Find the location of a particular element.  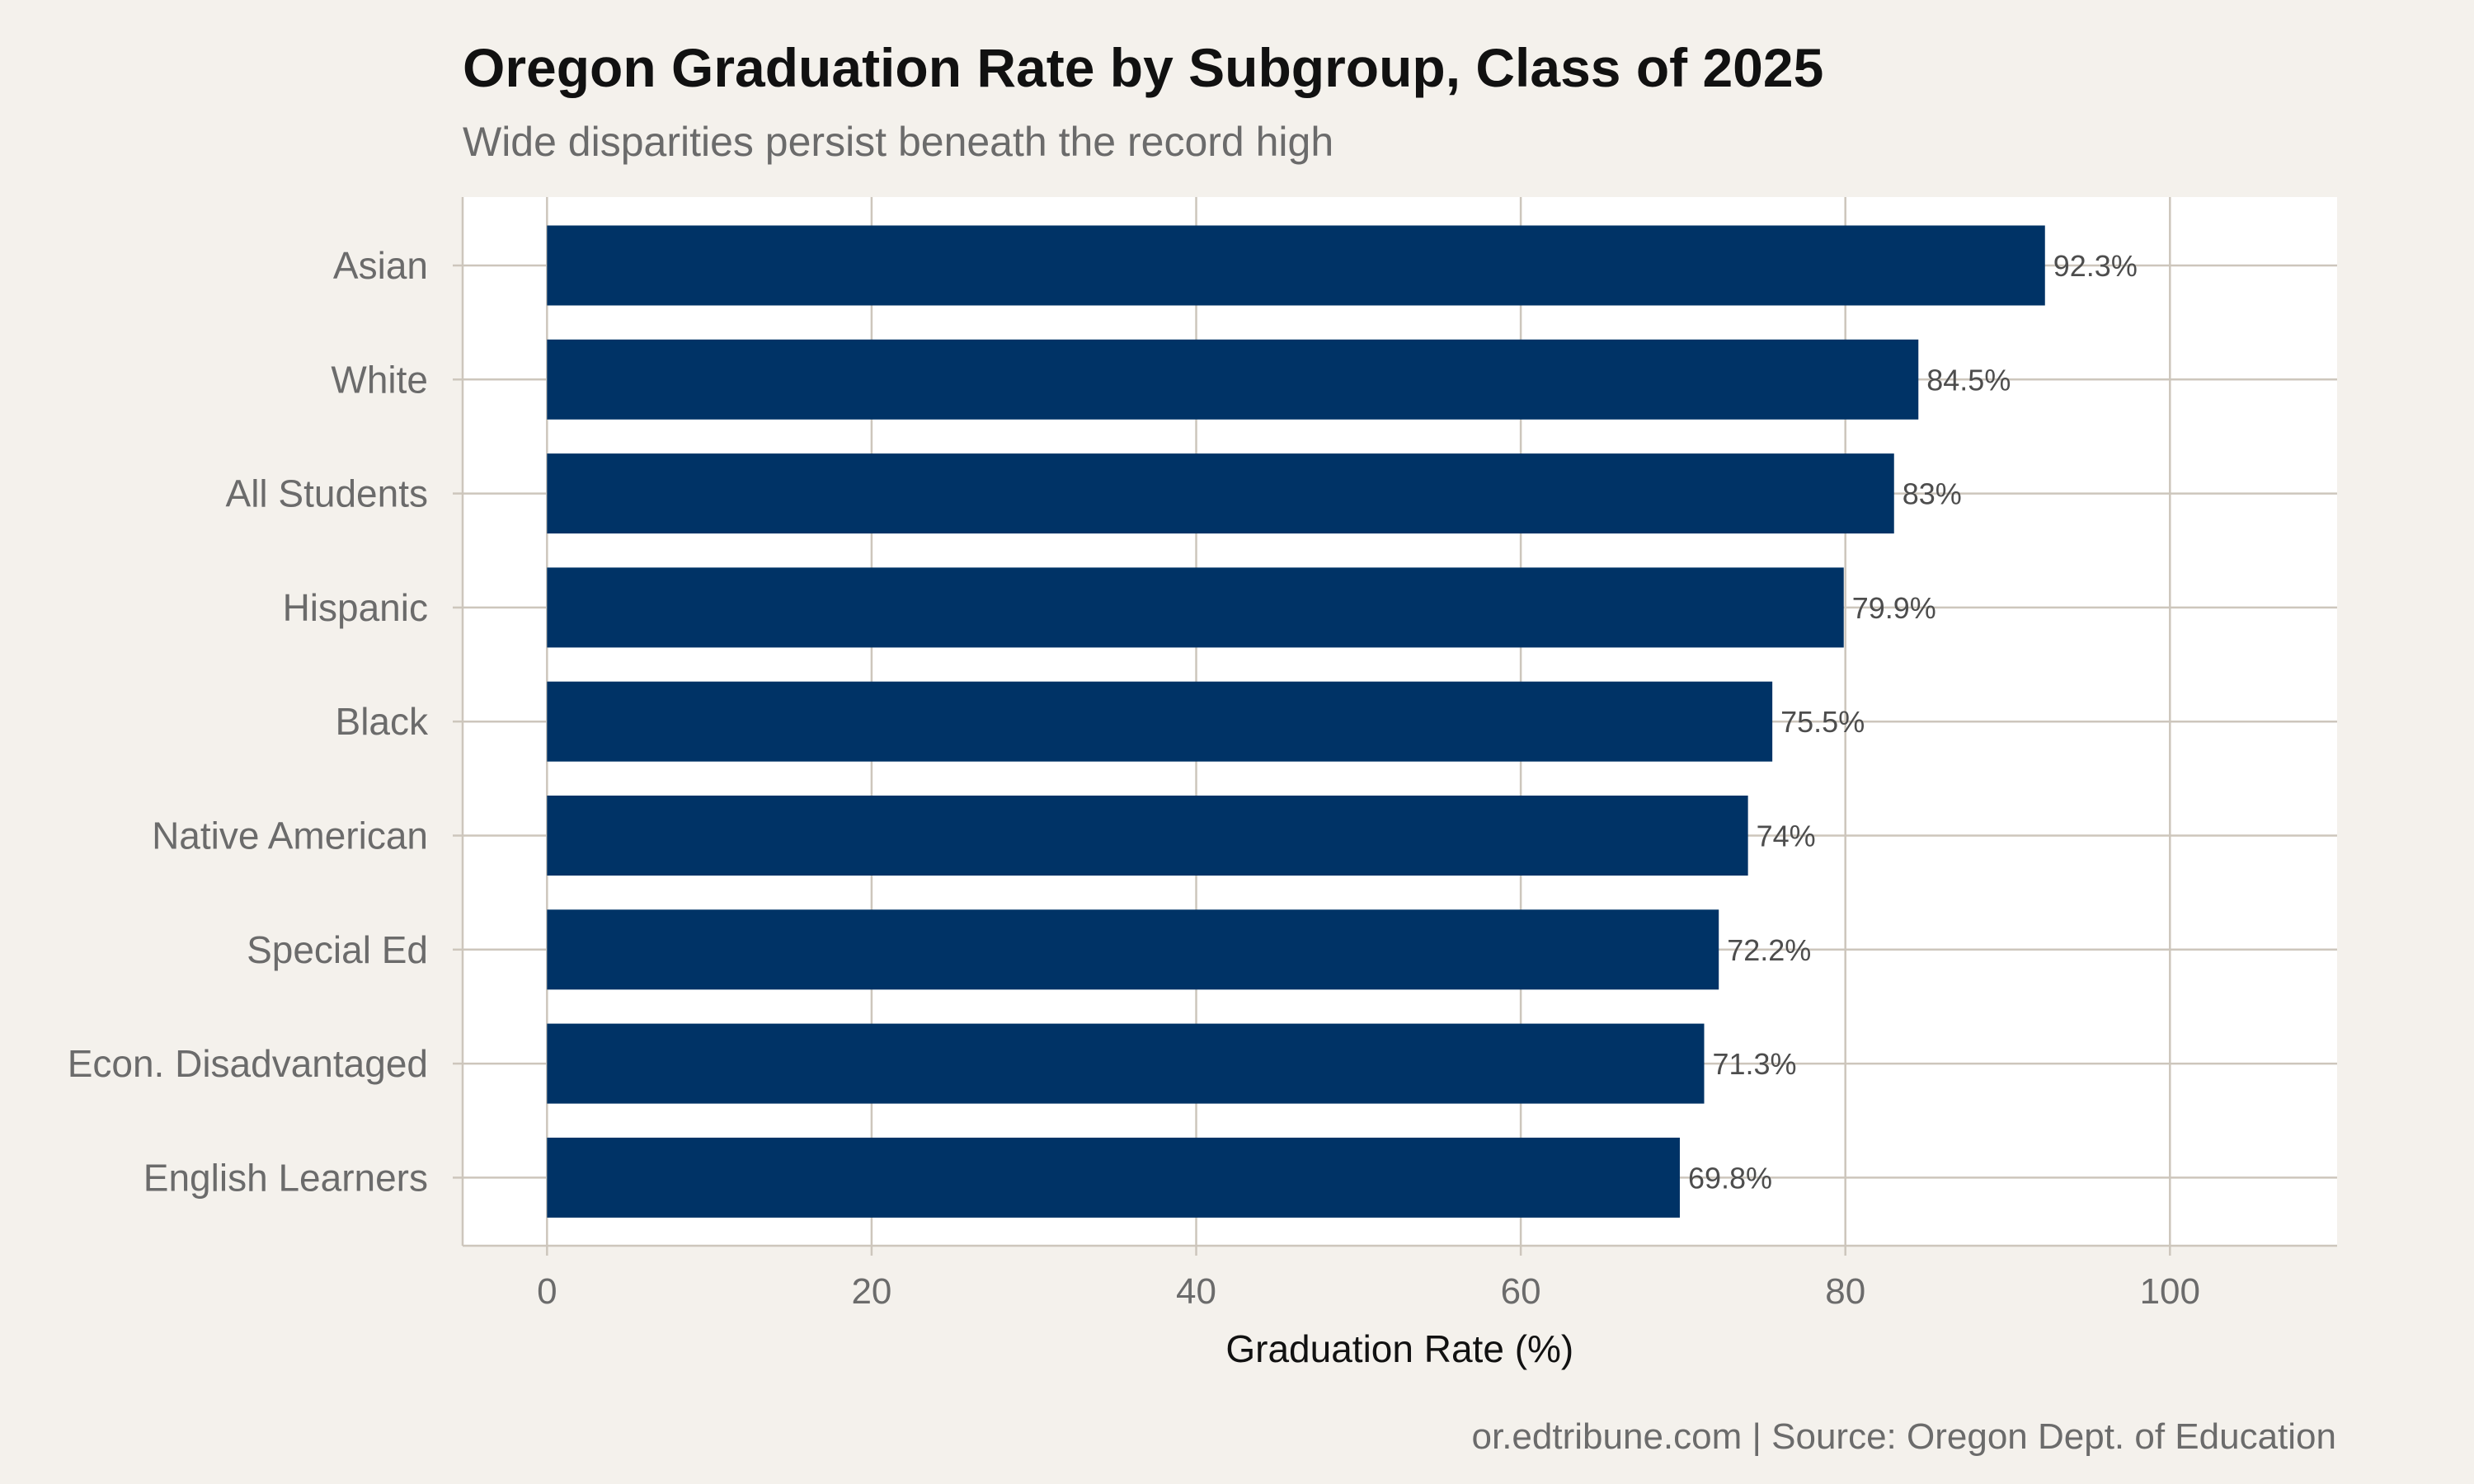

y-tick-label: Hispanic is located at coordinates (355, 607).